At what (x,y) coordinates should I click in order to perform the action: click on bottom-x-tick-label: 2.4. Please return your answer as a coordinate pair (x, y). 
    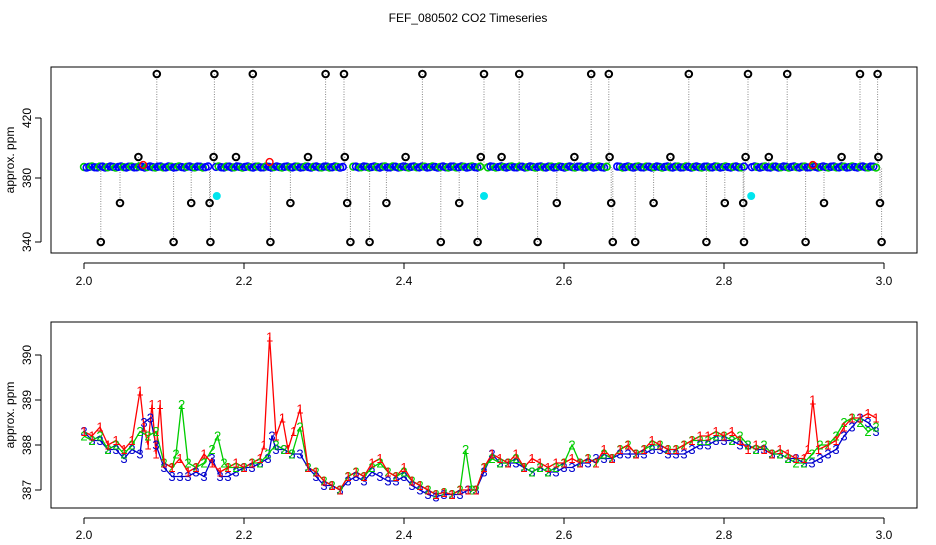
    Looking at the image, I should click on (404, 534).